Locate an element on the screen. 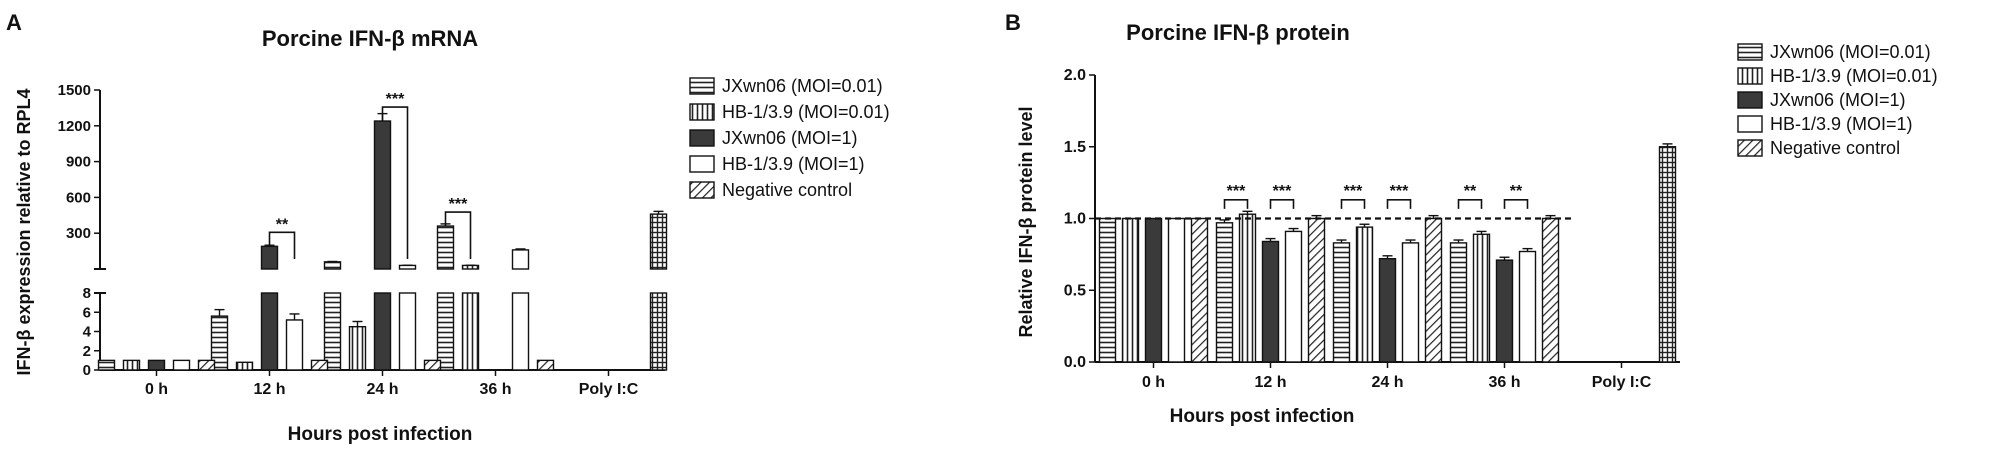  chart-b-ytick-label: 1.5 is located at coordinates (1075, 147).